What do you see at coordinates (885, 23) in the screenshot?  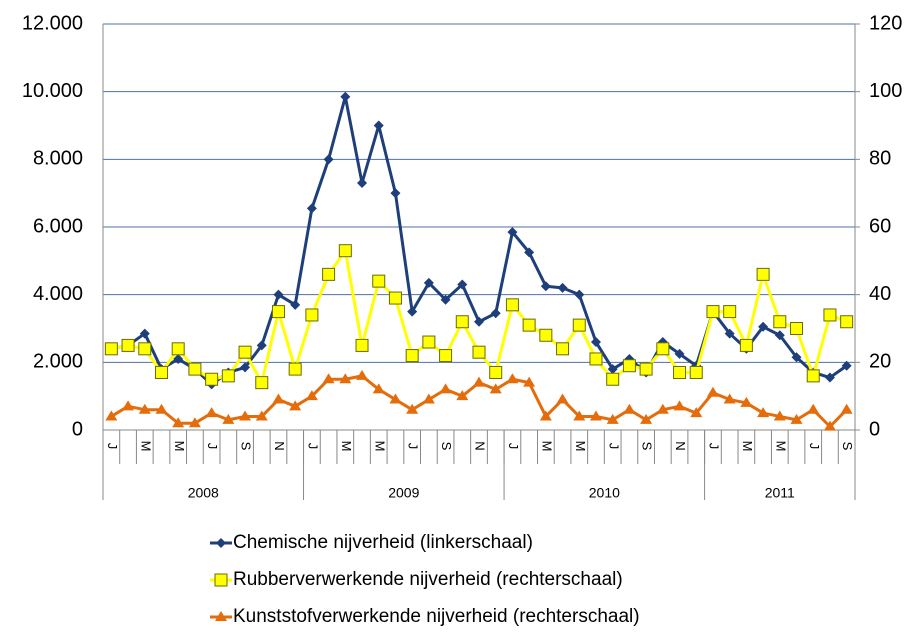 I see `y2-tick-label: 120` at bounding box center [885, 23].